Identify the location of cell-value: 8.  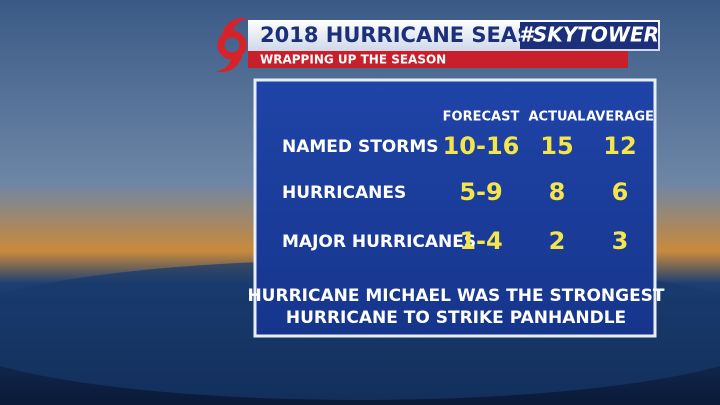
(557, 192).